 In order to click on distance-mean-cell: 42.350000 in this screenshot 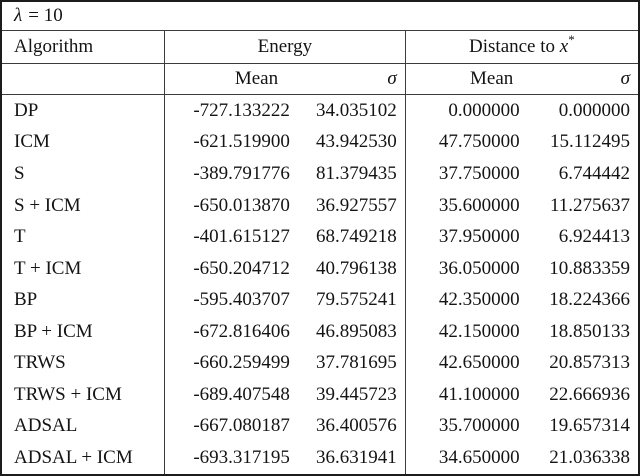, I will do `click(479, 300)`.